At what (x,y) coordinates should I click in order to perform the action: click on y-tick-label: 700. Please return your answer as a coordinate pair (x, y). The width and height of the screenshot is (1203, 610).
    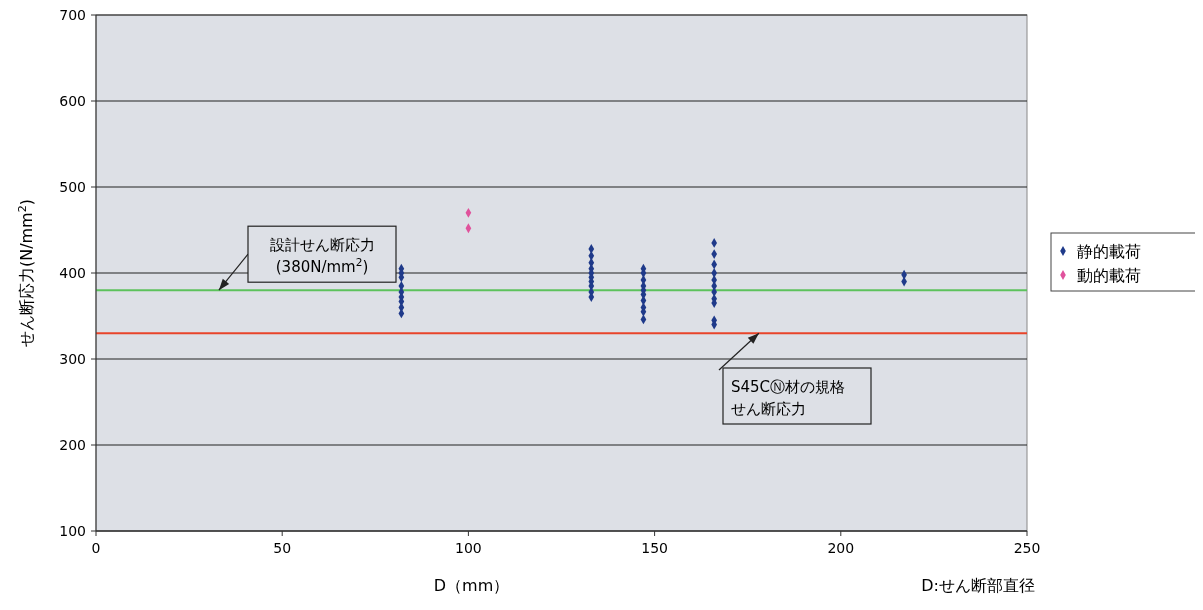
    Looking at the image, I should click on (72, 15).